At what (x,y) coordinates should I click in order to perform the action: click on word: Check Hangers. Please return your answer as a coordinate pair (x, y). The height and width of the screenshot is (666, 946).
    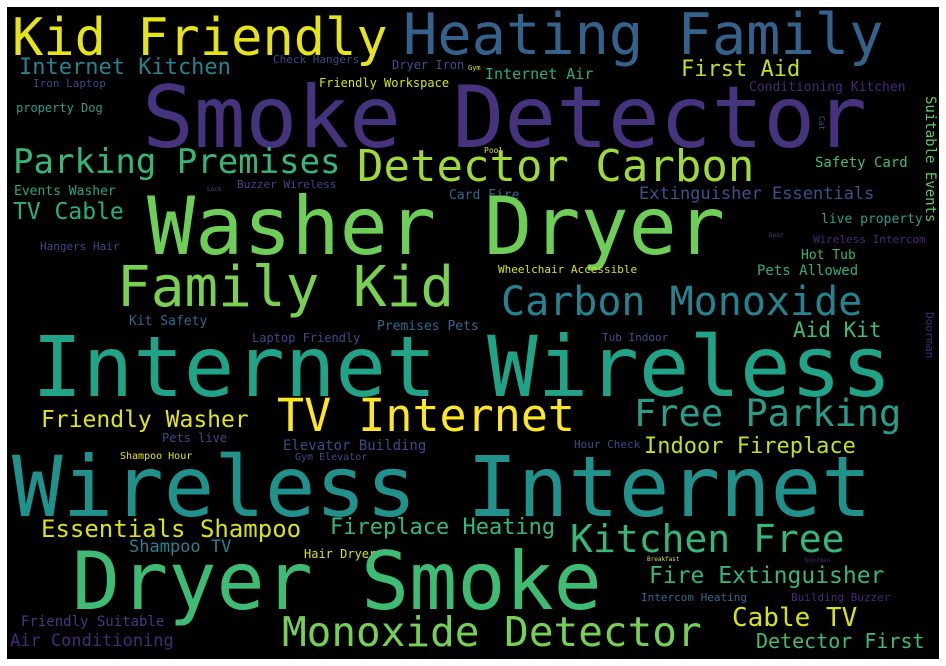
    Looking at the image, I should click on (316, 59).